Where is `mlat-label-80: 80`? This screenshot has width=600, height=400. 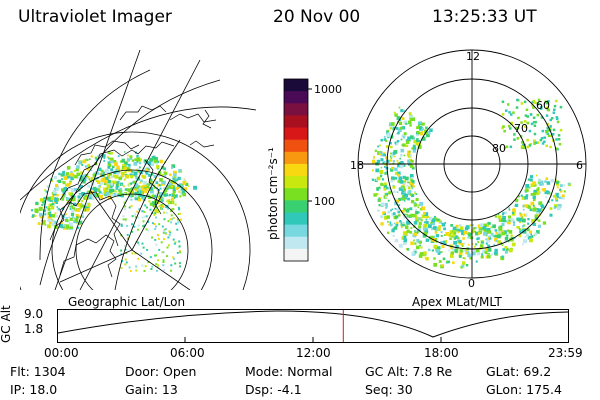
mlat-label-80: 80 is located at coordinates (499, 148).